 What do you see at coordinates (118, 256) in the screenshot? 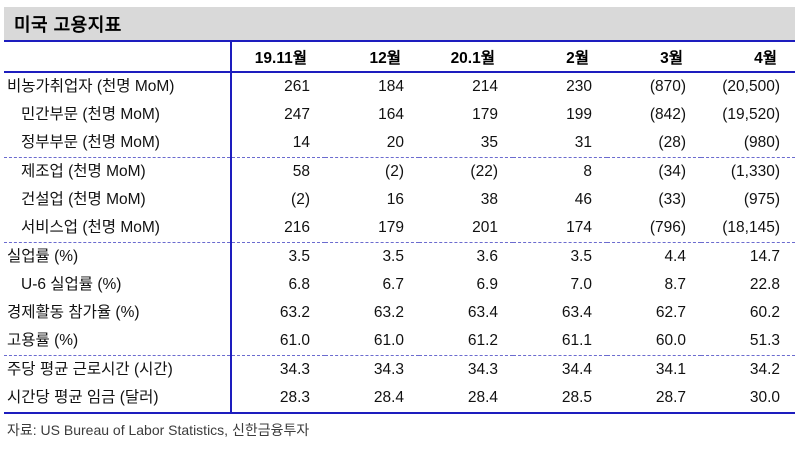
I see `row-label: 실업률 (%)` at bounding box center [118, 256].